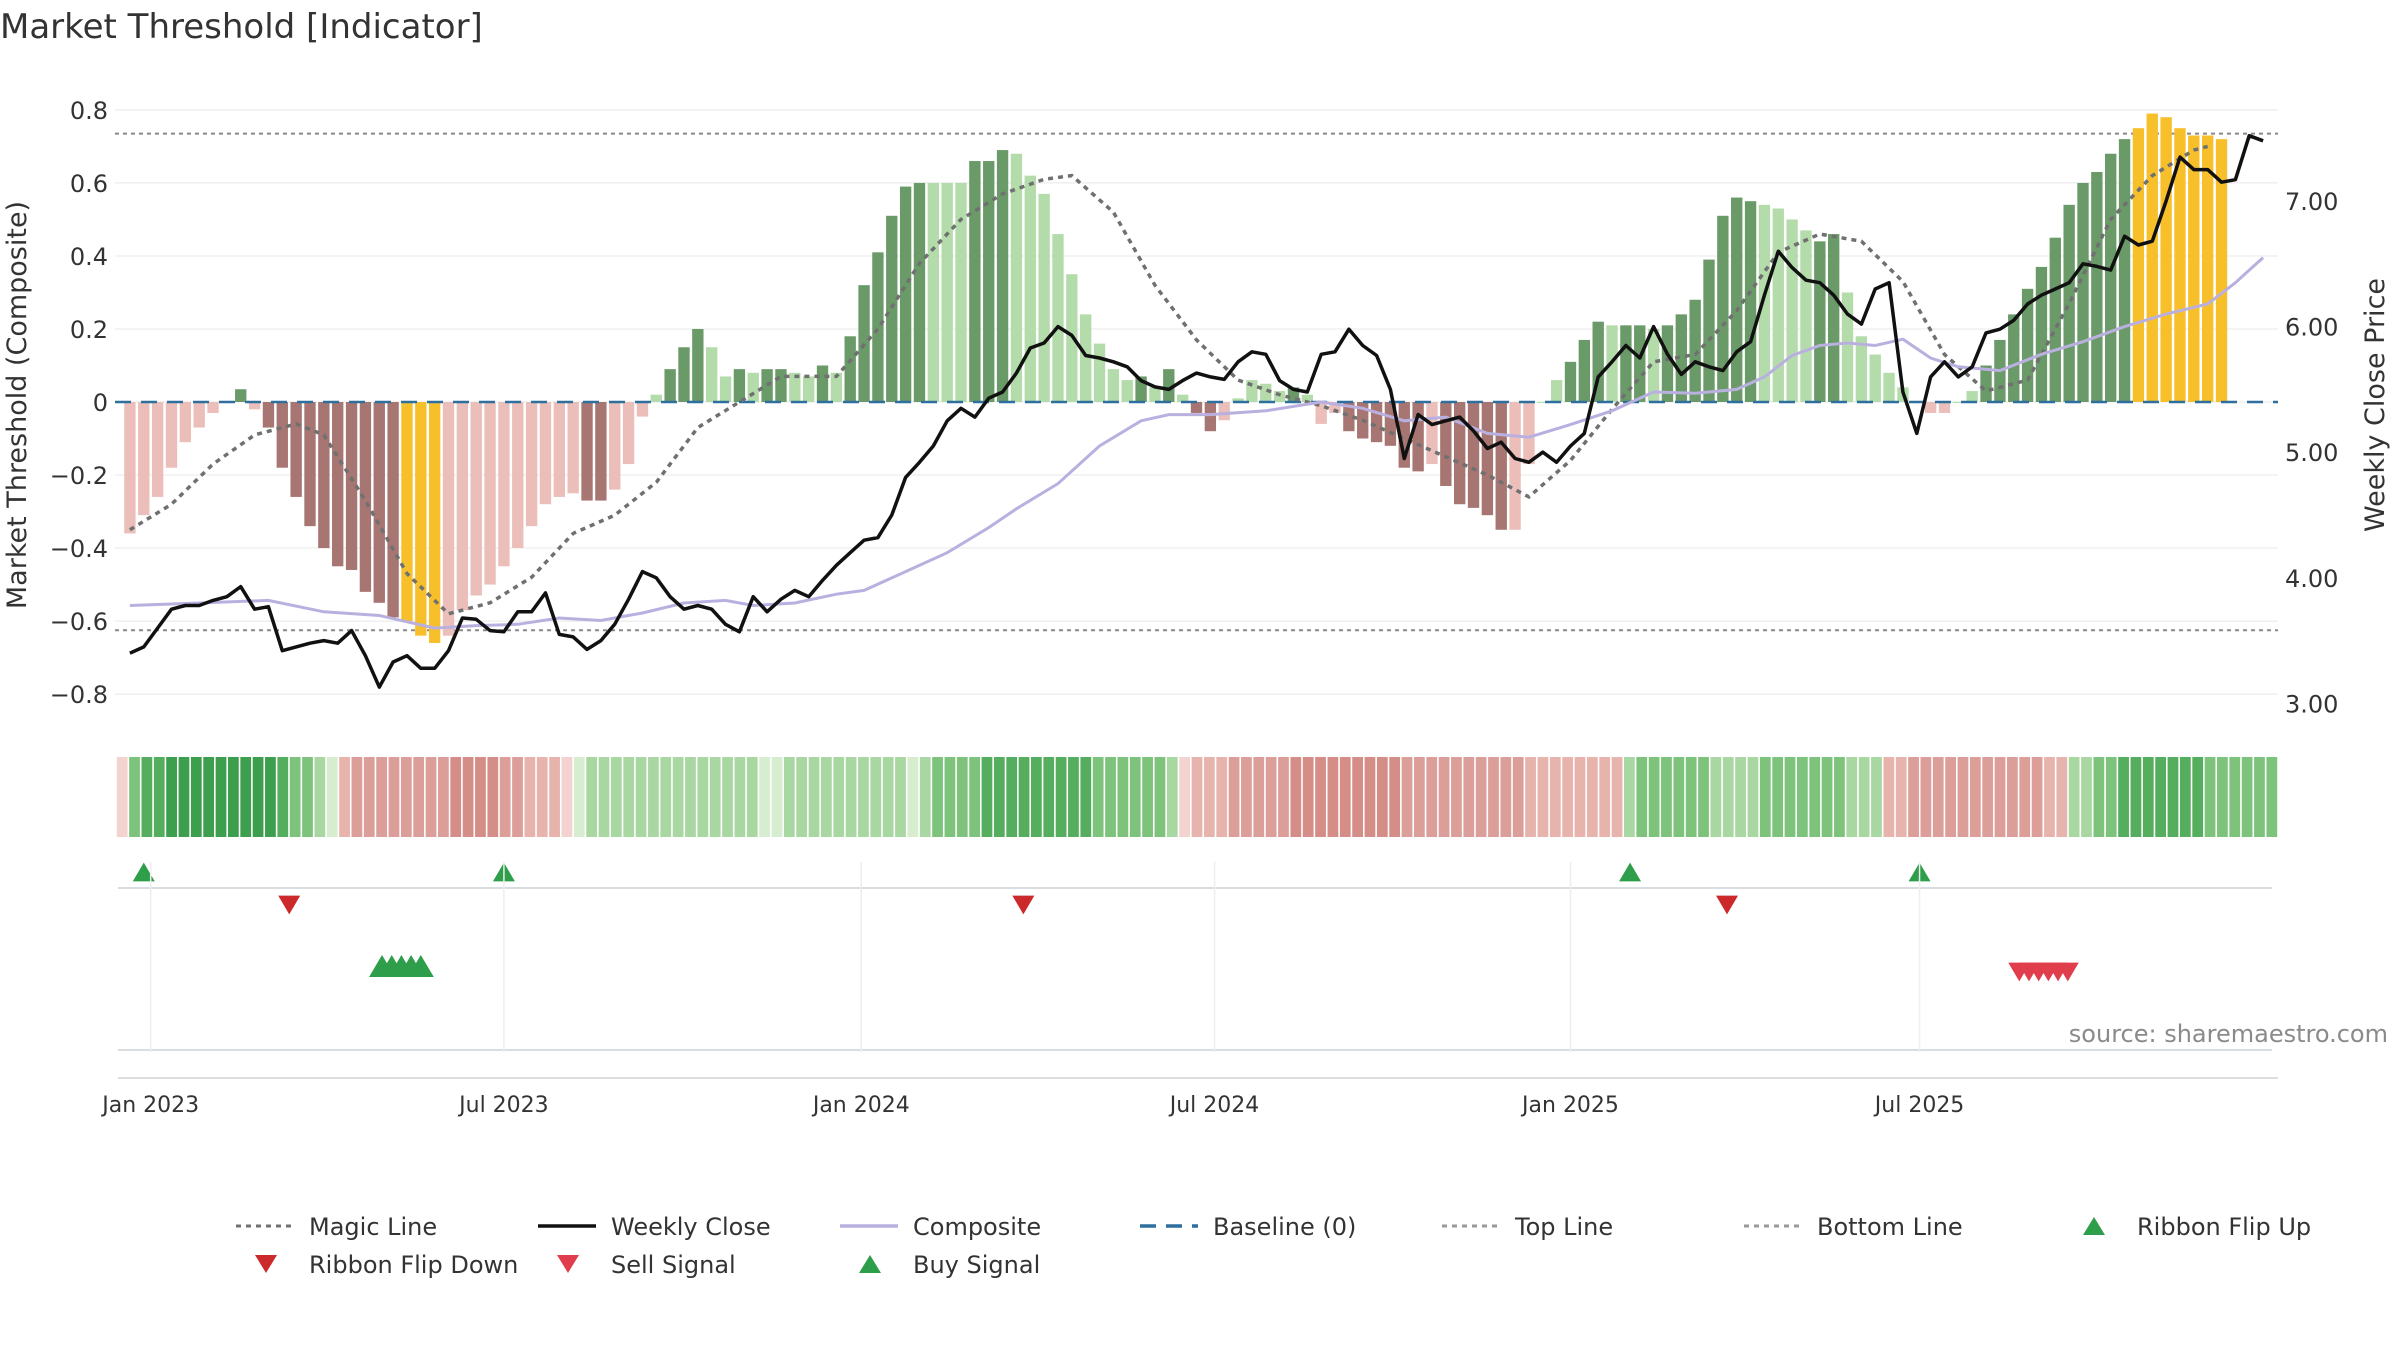 The height and width of the screenshot is (1350, 2400). I want to click on left-tick-label: −0.2, so click(79, 476).